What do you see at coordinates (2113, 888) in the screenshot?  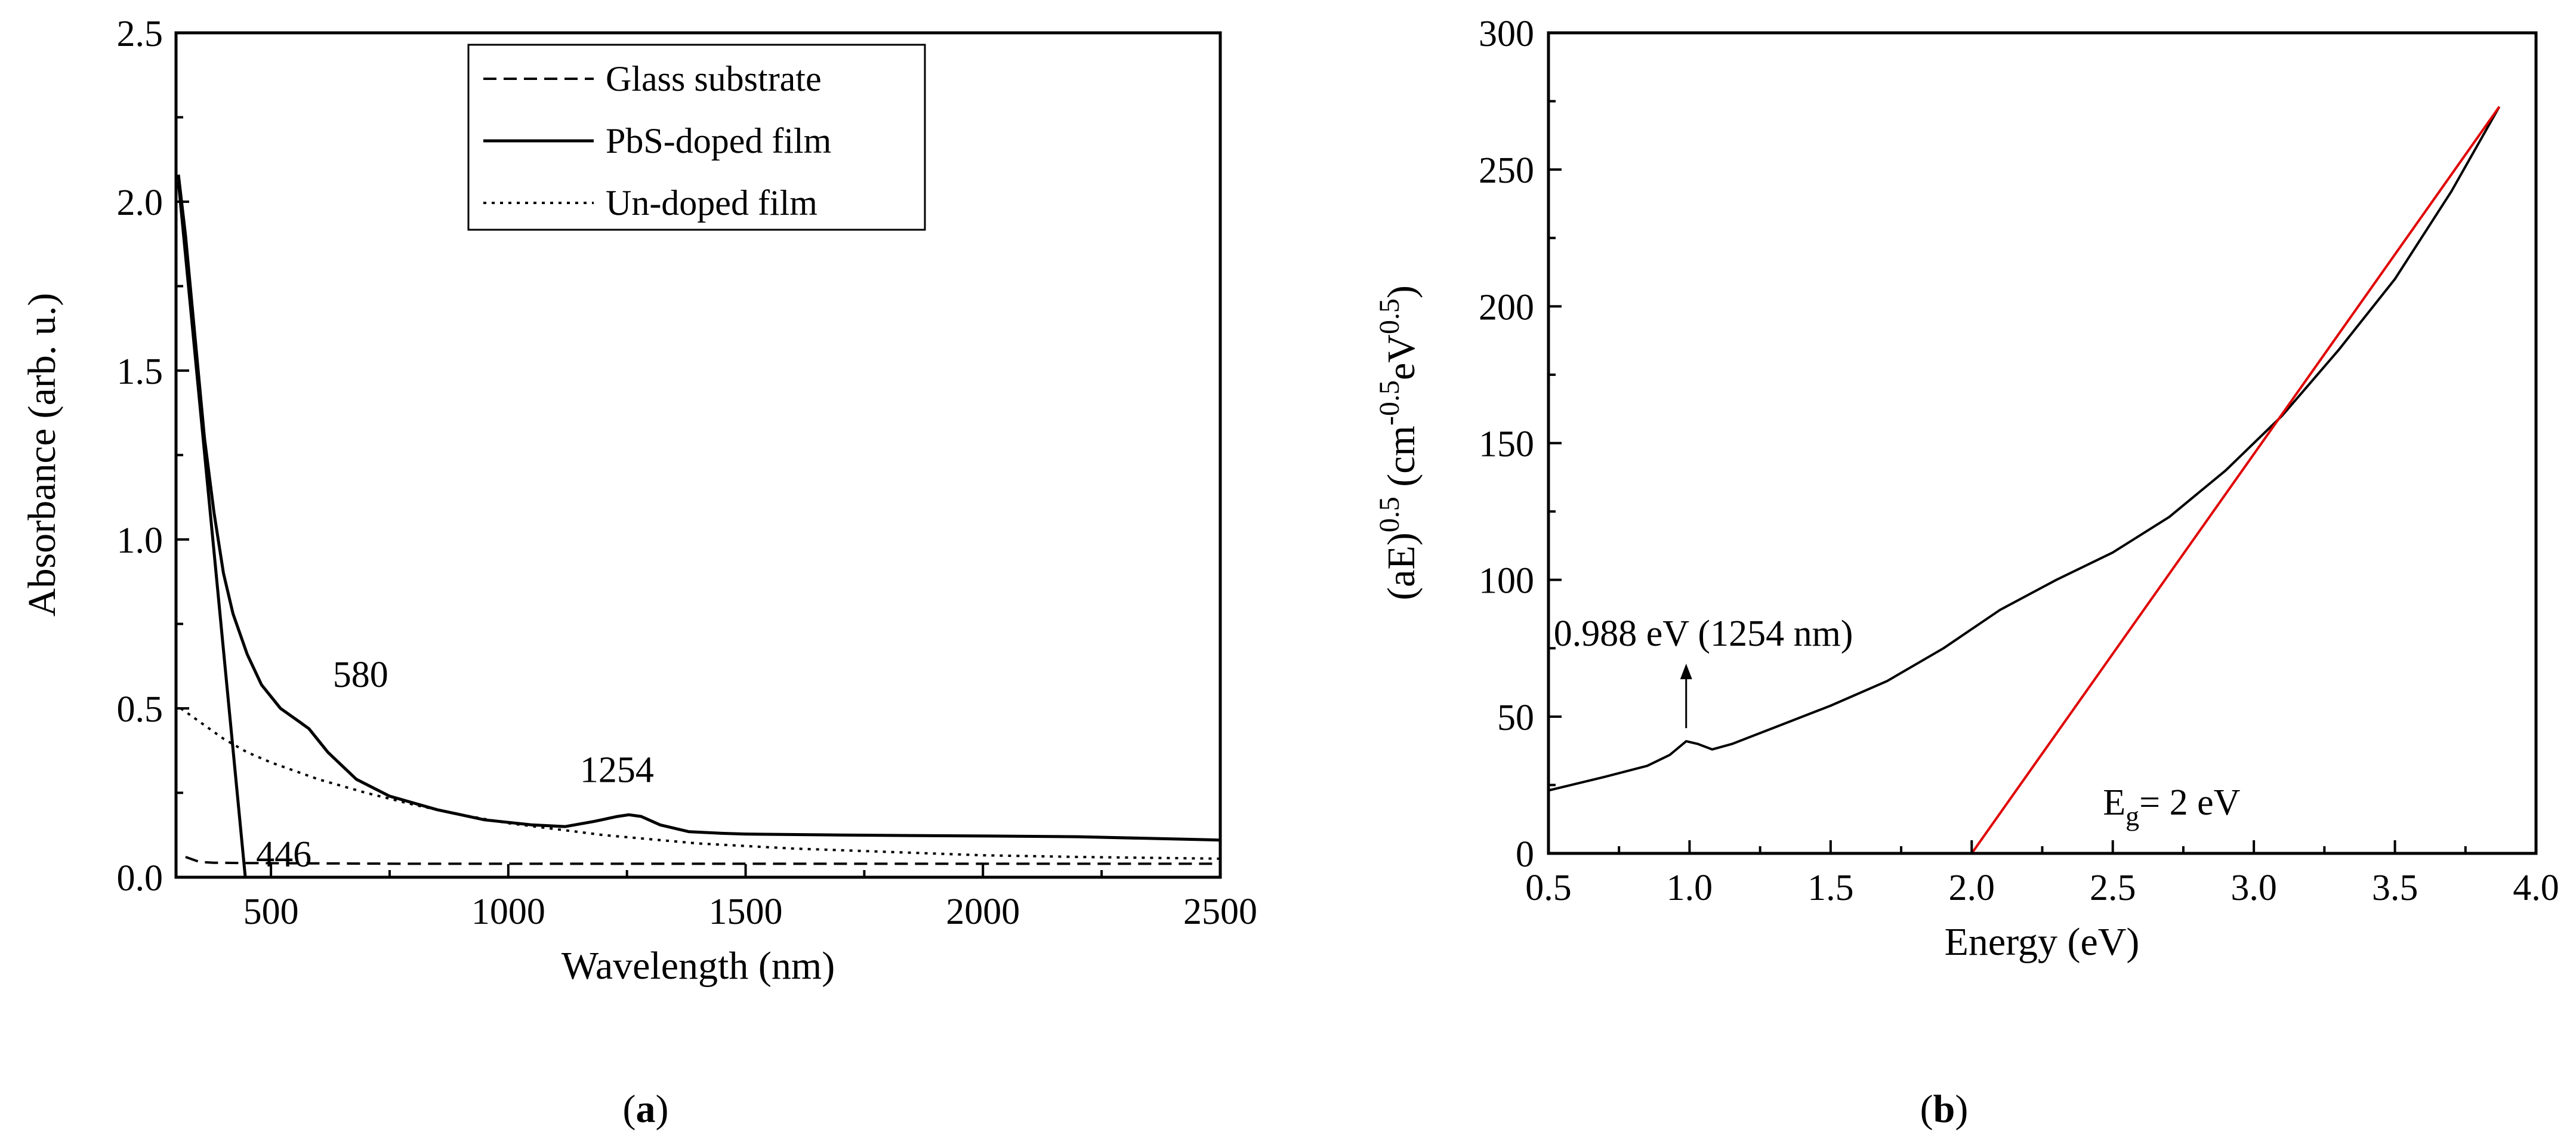 I see `x-tick-label-b: 2.5` at bounding box center [2113, 888].